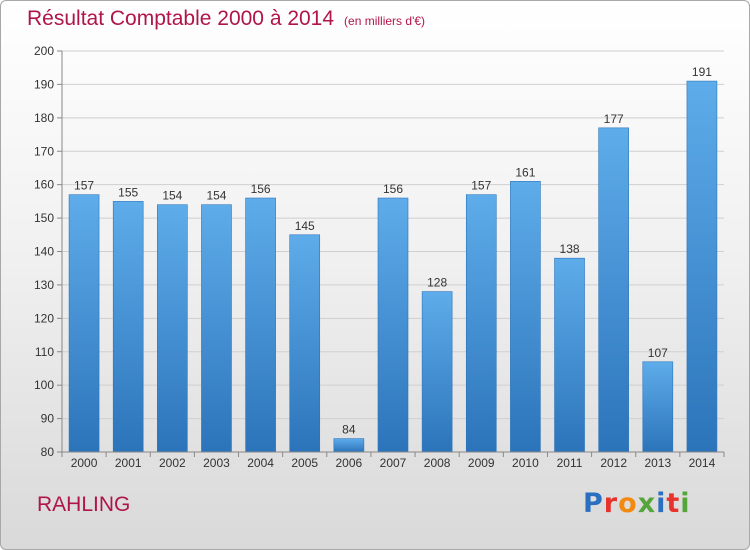 The image size is (750, 550). What do you see at coordinates (128, 192) in the screenshot?
I see `bar-value-label: 155` at bounding box center [128, 192].